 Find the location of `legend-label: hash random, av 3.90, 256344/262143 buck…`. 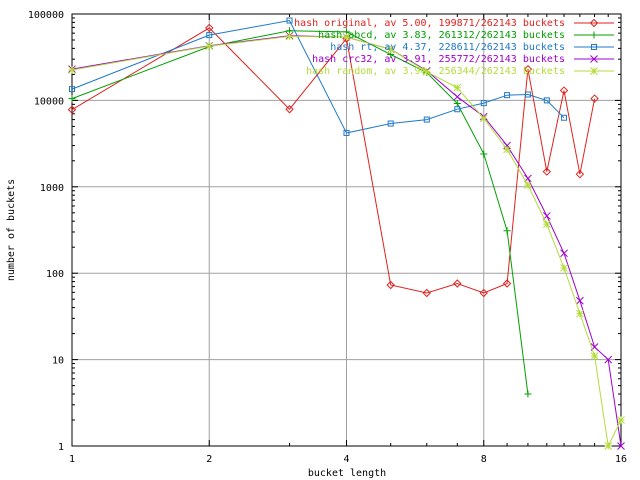

legend-label: hash random, av 3.90, 256344/262143 buck… is located at coordinates (435, 71).